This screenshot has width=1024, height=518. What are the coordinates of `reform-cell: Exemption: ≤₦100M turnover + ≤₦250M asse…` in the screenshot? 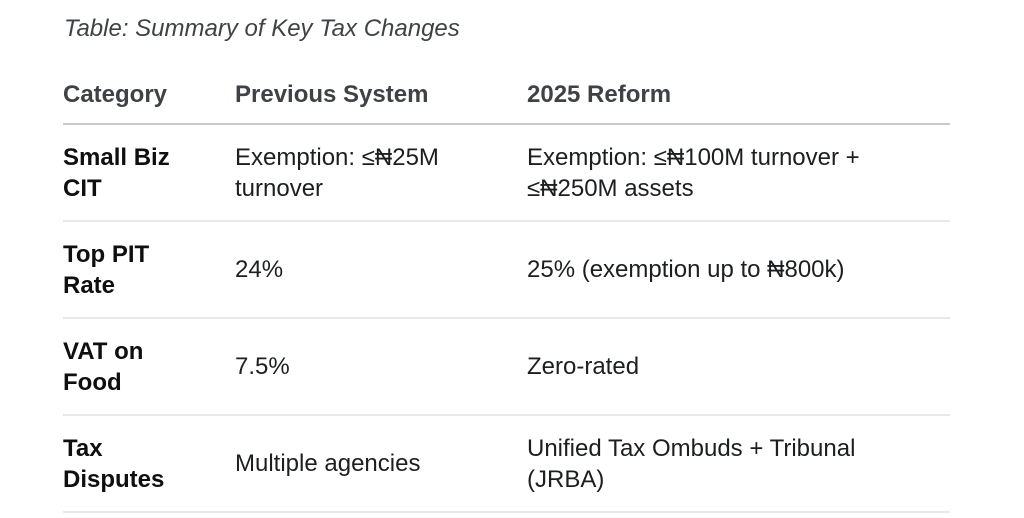 It's located at (738, 173).